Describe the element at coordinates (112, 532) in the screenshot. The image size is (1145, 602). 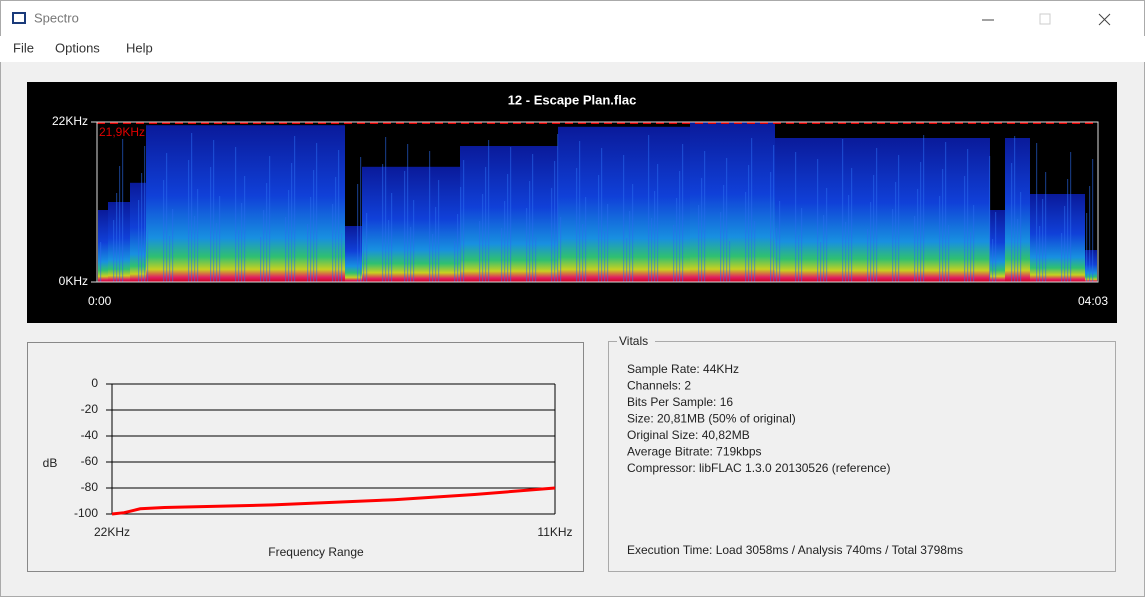
I see `x-tick-label: 22KHz` at that location.